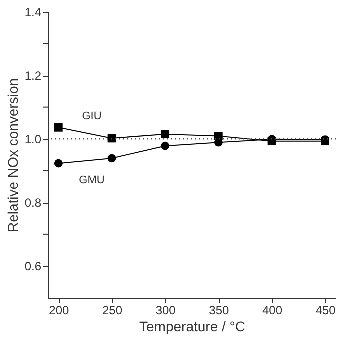  Describe the element at coordinates (33, 76) in the screenshot. I see `y-tick-label: 1.2` at that location.